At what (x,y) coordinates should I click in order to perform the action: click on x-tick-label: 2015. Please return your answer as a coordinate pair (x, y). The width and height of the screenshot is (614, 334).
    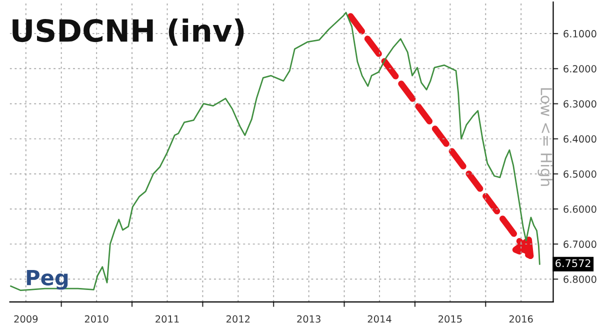
    Looking at the image, I should click on (450, 319).